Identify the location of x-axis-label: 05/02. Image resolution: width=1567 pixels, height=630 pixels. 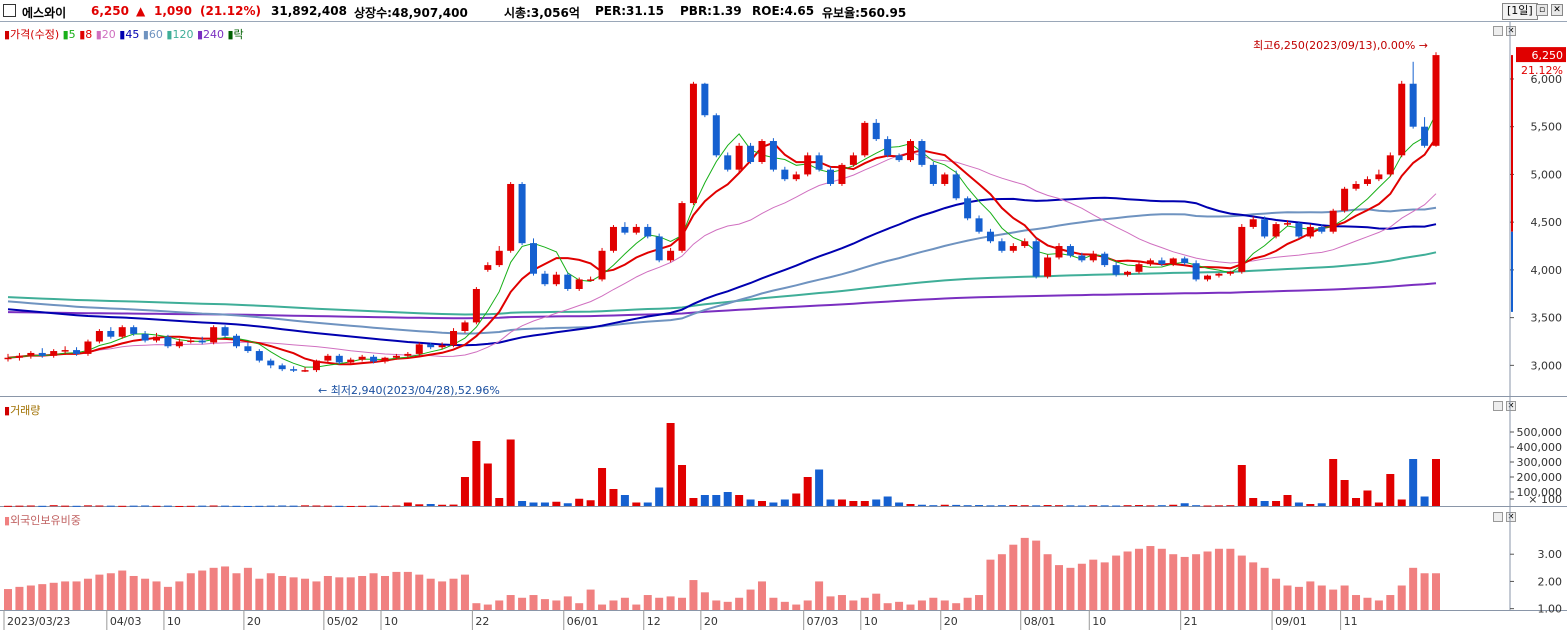
(343, 621).